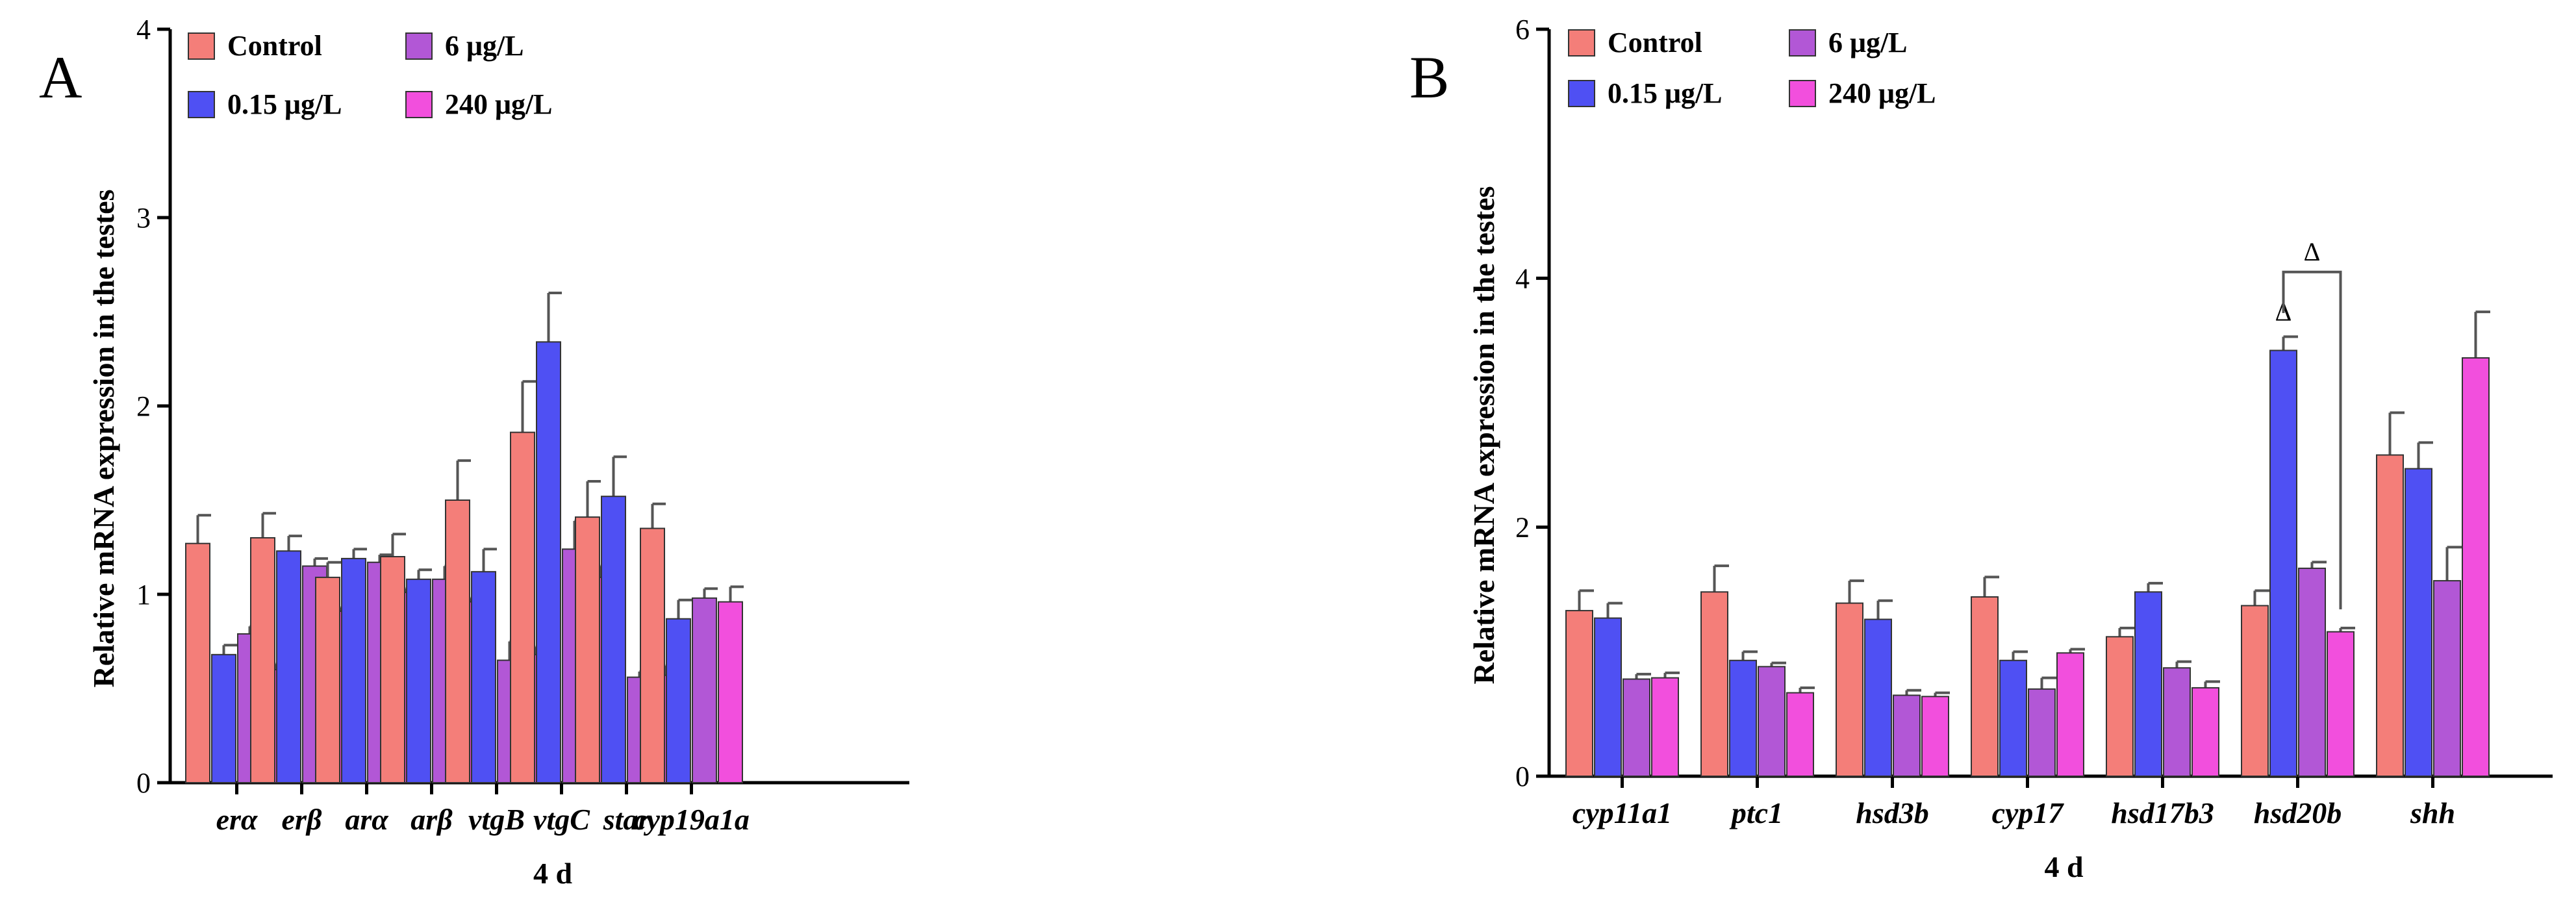 This screenshot has height=897, width=2576. What do you see at coordinates (2028, 812) in the screenshot?
I see `x-tick-label: cyp17` at bounding box center [2028, 812].